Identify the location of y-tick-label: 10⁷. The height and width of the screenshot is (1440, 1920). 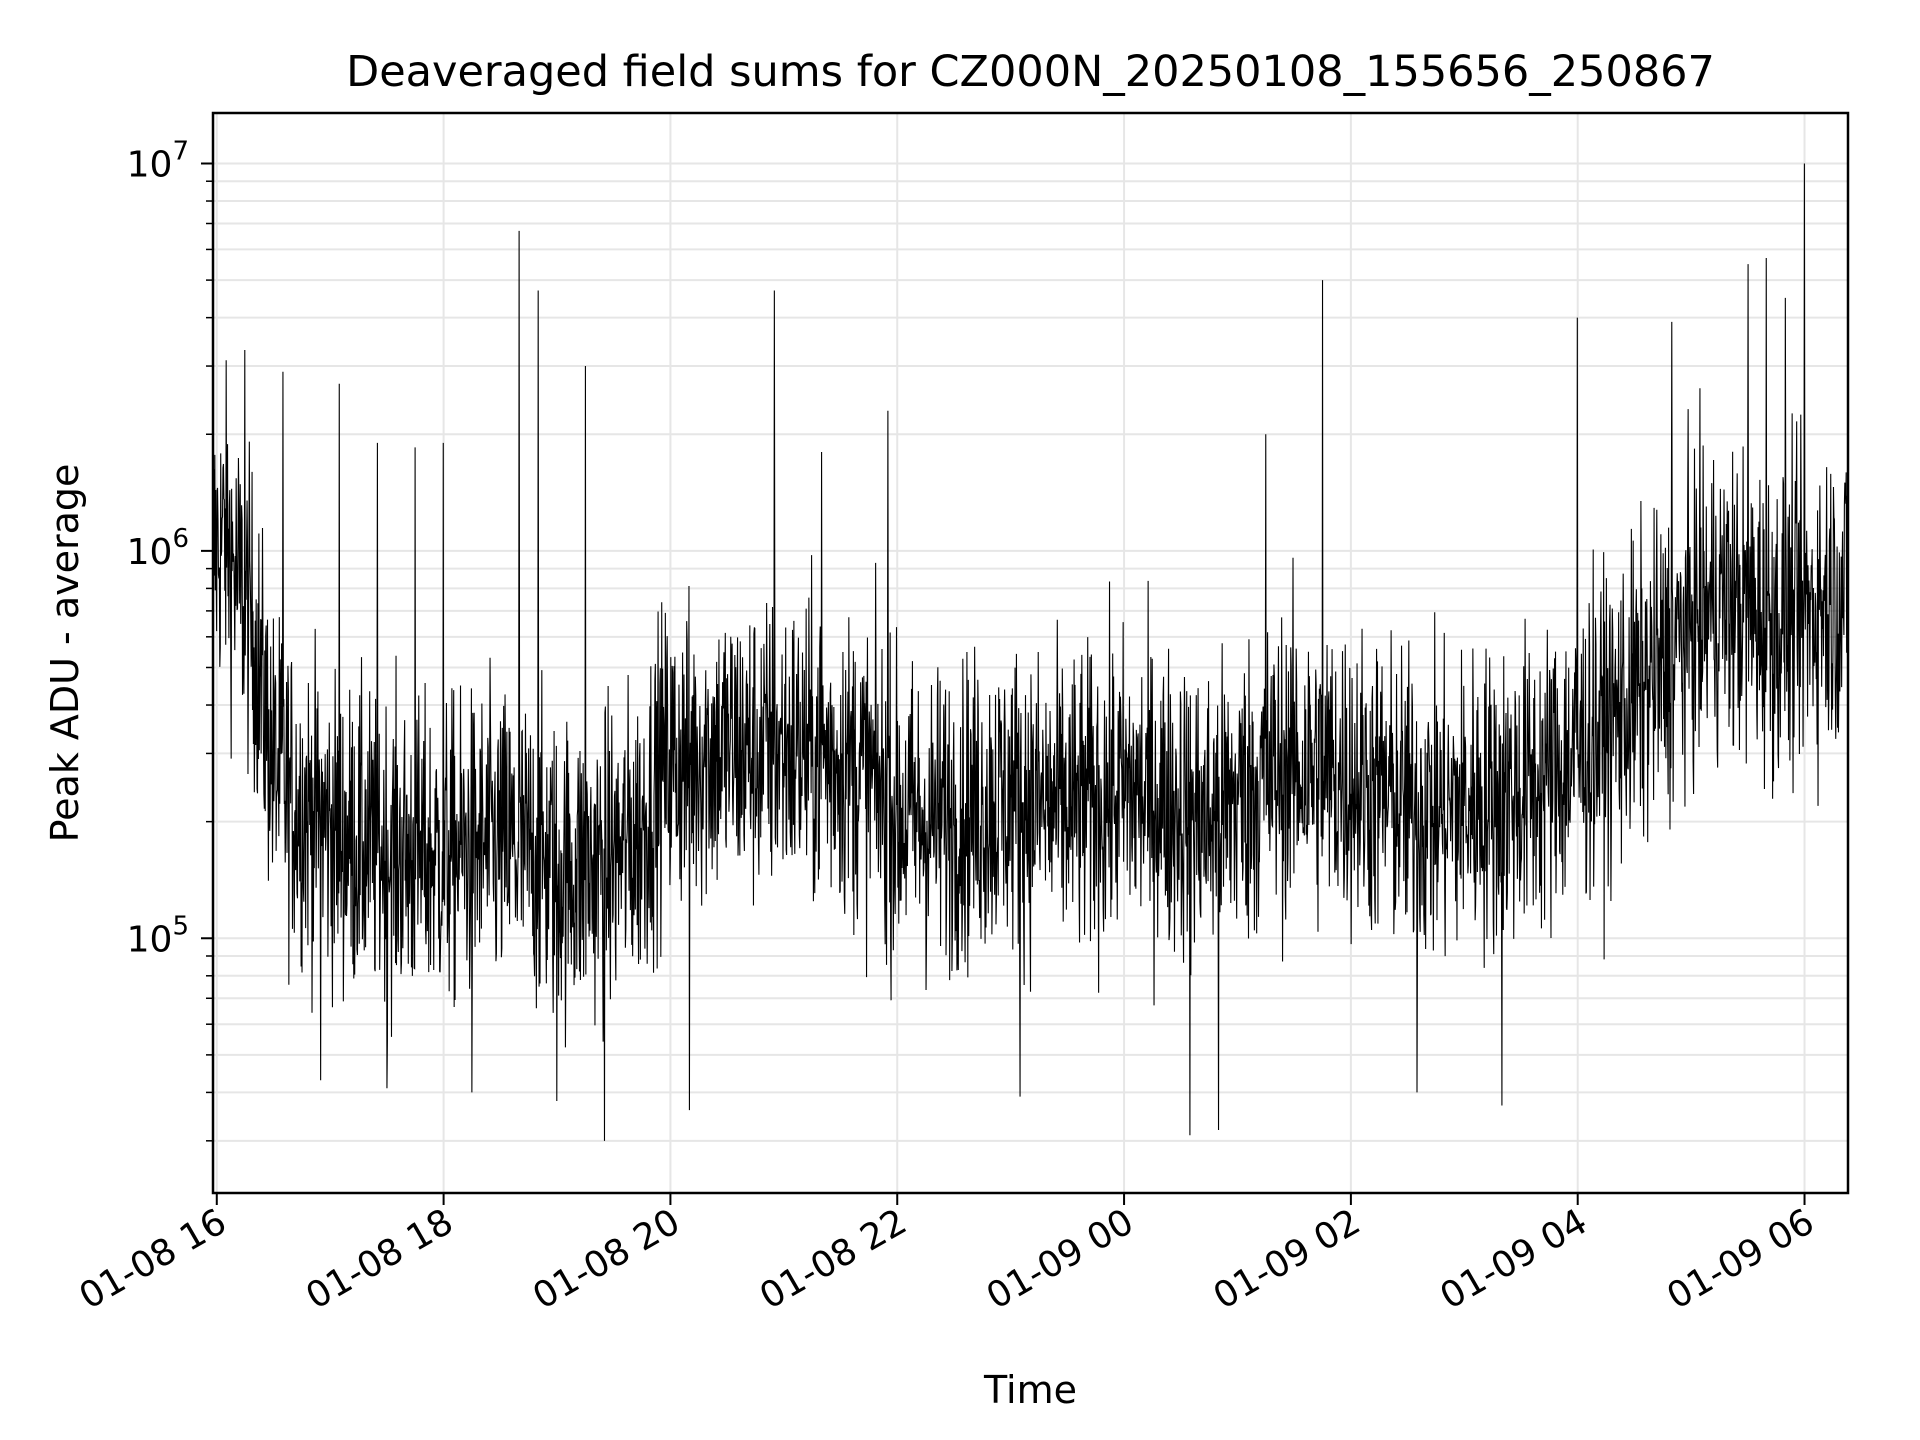
(158, 160).